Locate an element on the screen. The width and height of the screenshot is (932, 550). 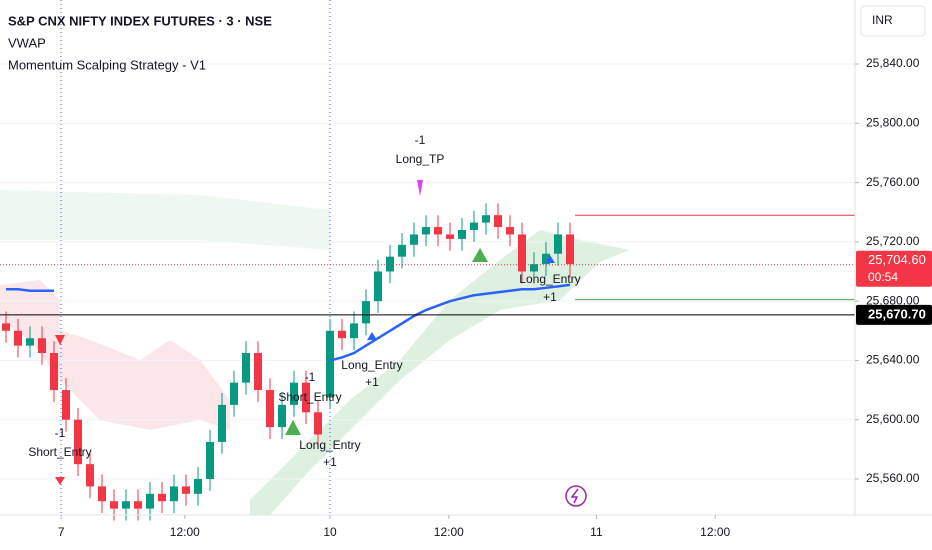
vwap-line is located at coordinates (288, 322).